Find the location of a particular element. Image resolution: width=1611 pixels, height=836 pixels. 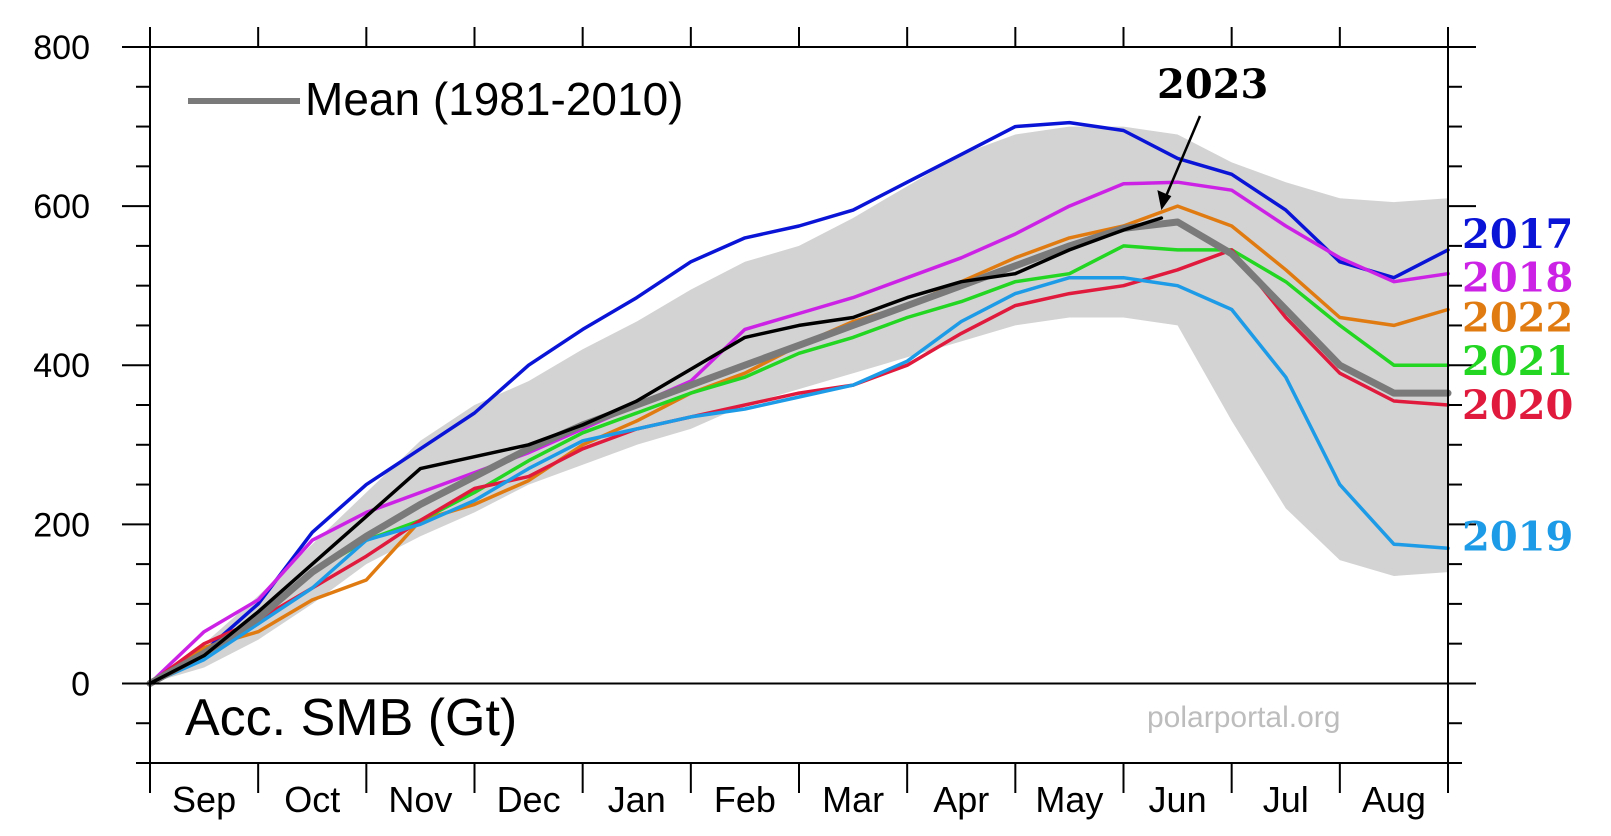

x-tick-label: Feb is located at coordinates (745, 799).